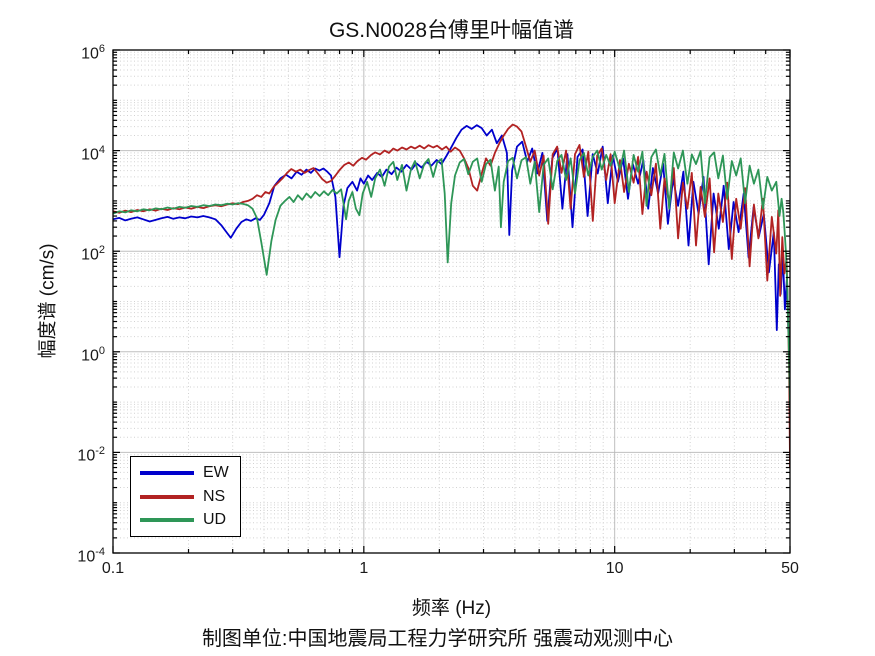  What do you see at coordinates (214, 496) in the screenshot?
I see `legend-label-NS: NS` at bounding box center [214, 496].